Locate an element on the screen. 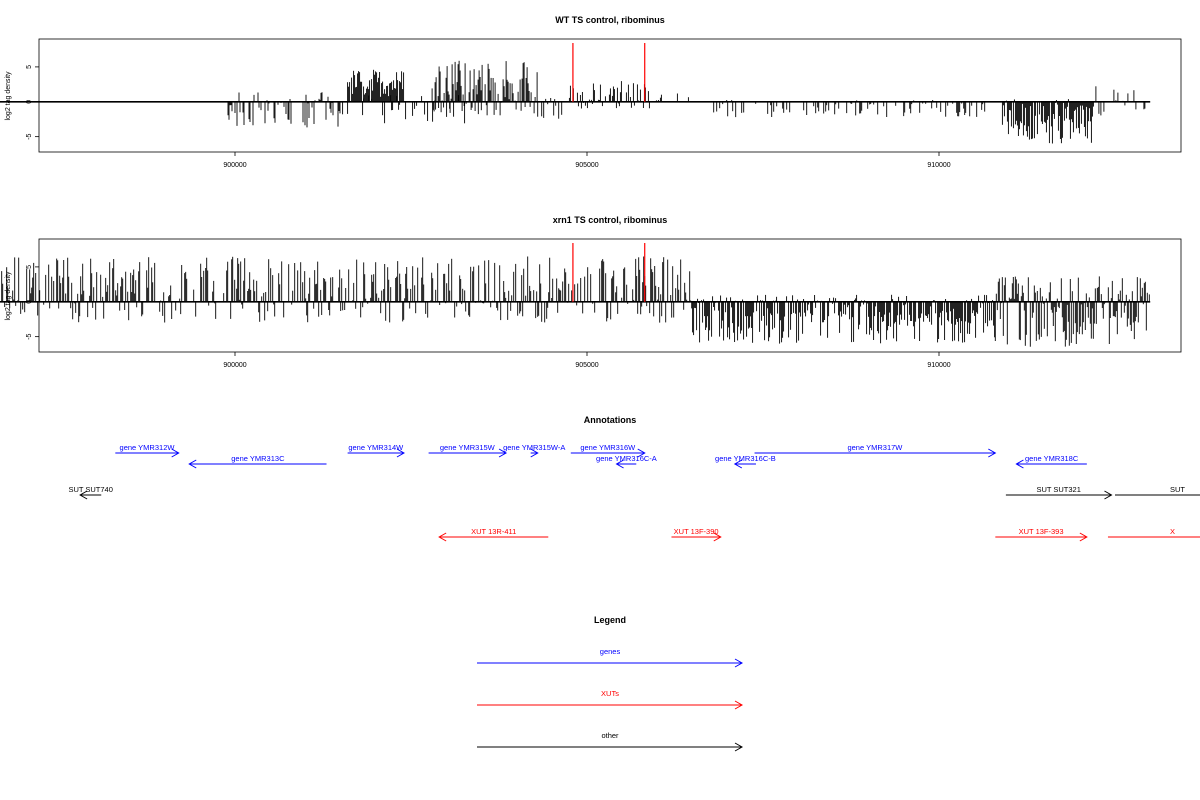 This screenshot has width=1200, height=800. legend: Legend genes XUTs other is located at coordinates (610, 683).